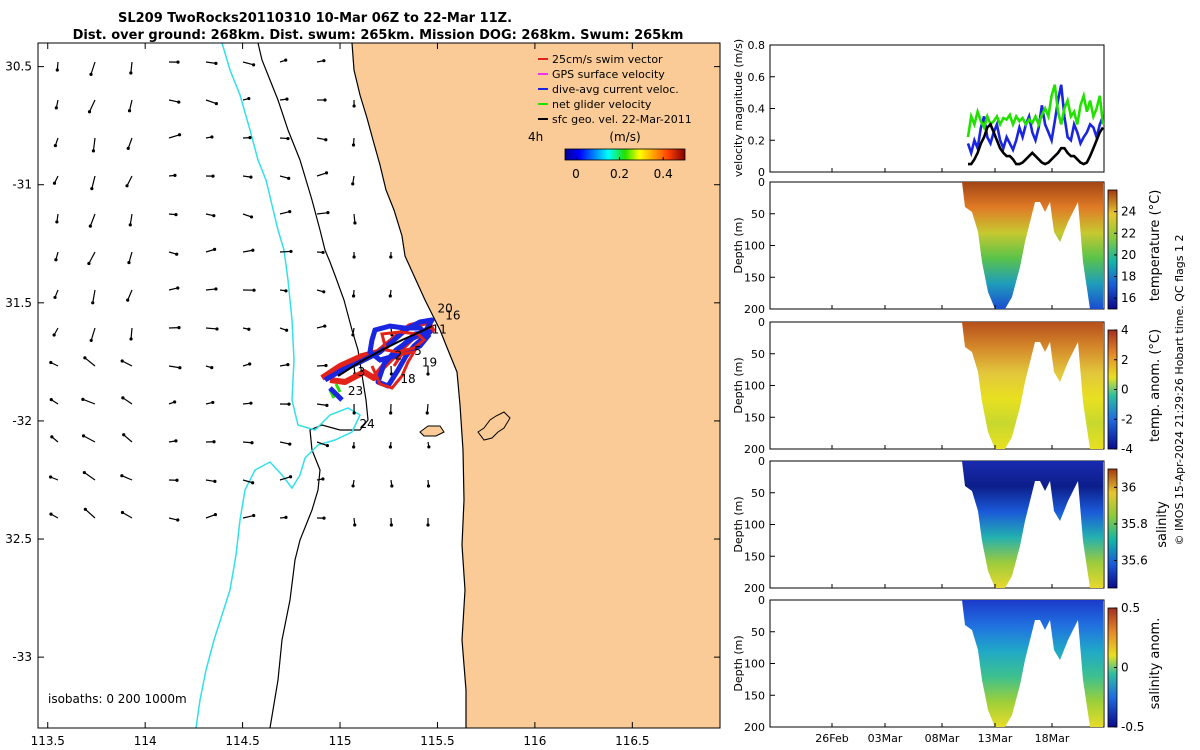  Describe the element at coordinates (22, 657) in the screenshot. I see `map-ytick-label: -33` at that location.